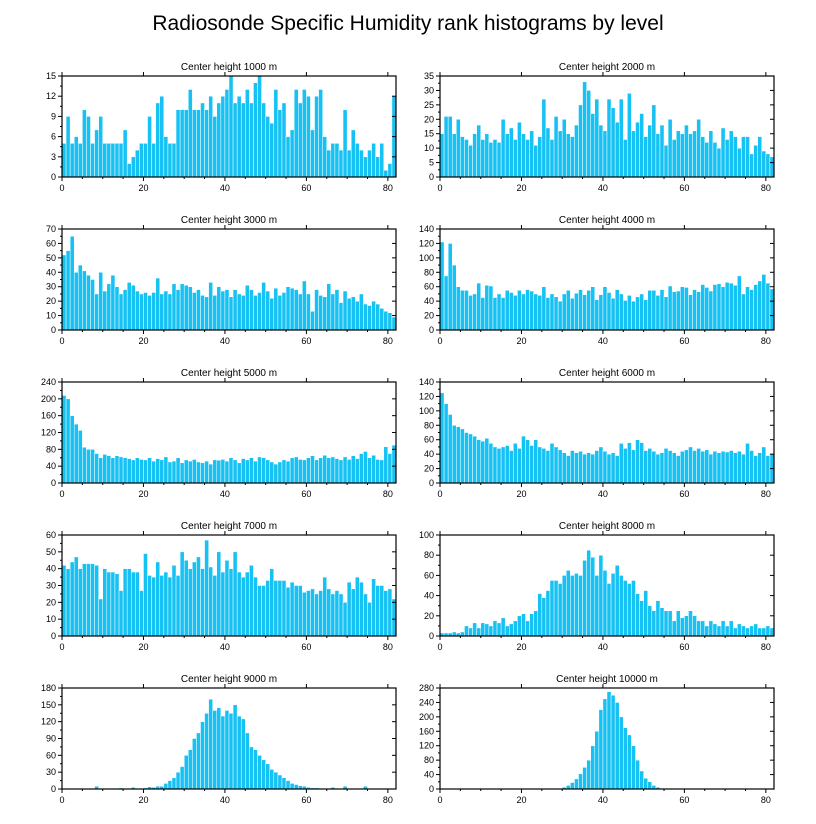  Describe the element at coordinates (431, 163) in the screenshot. I see `y-tick-label: 5` at that location.